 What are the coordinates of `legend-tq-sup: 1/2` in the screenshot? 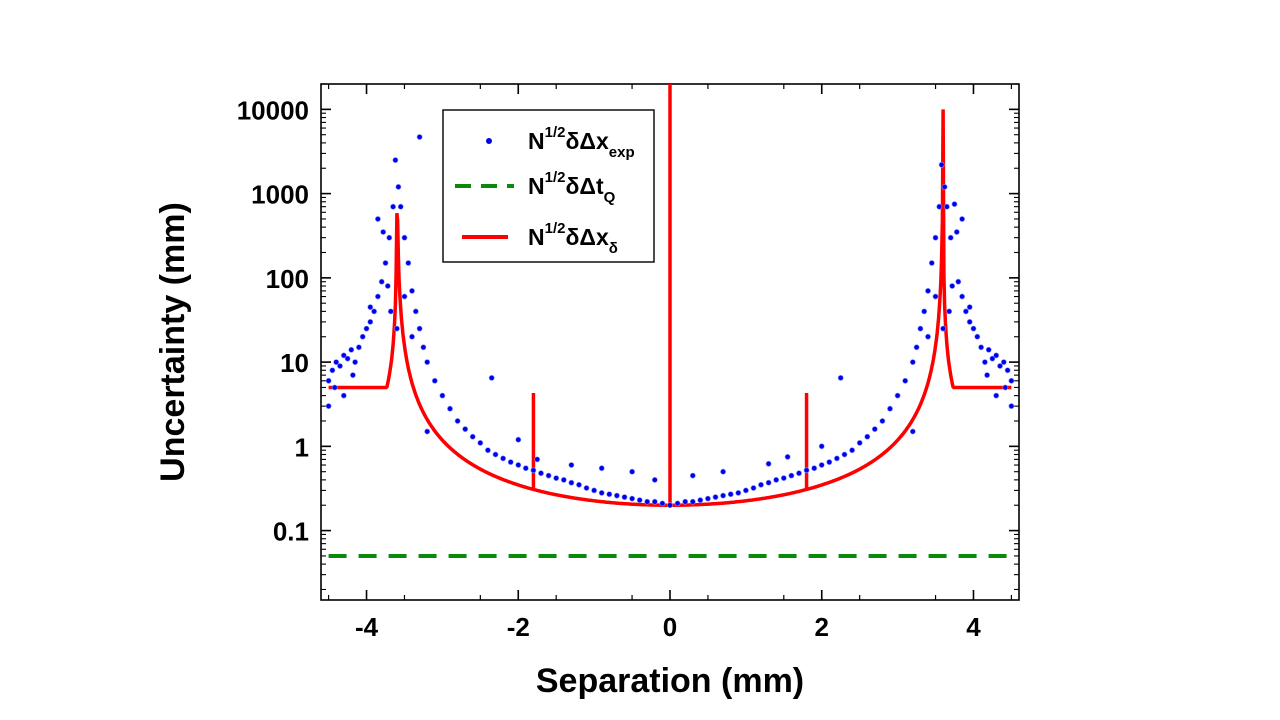 It's located at (555, 177).